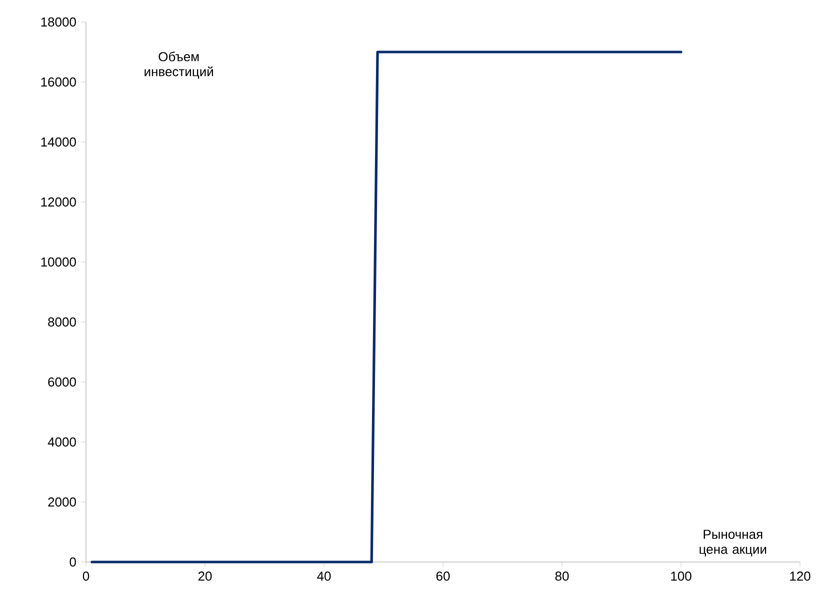  What do you see at coordinates (178, 65) in the screenshot?
I see `y-axis-title: Объем инвестиций` at bounding box center [178, 65].